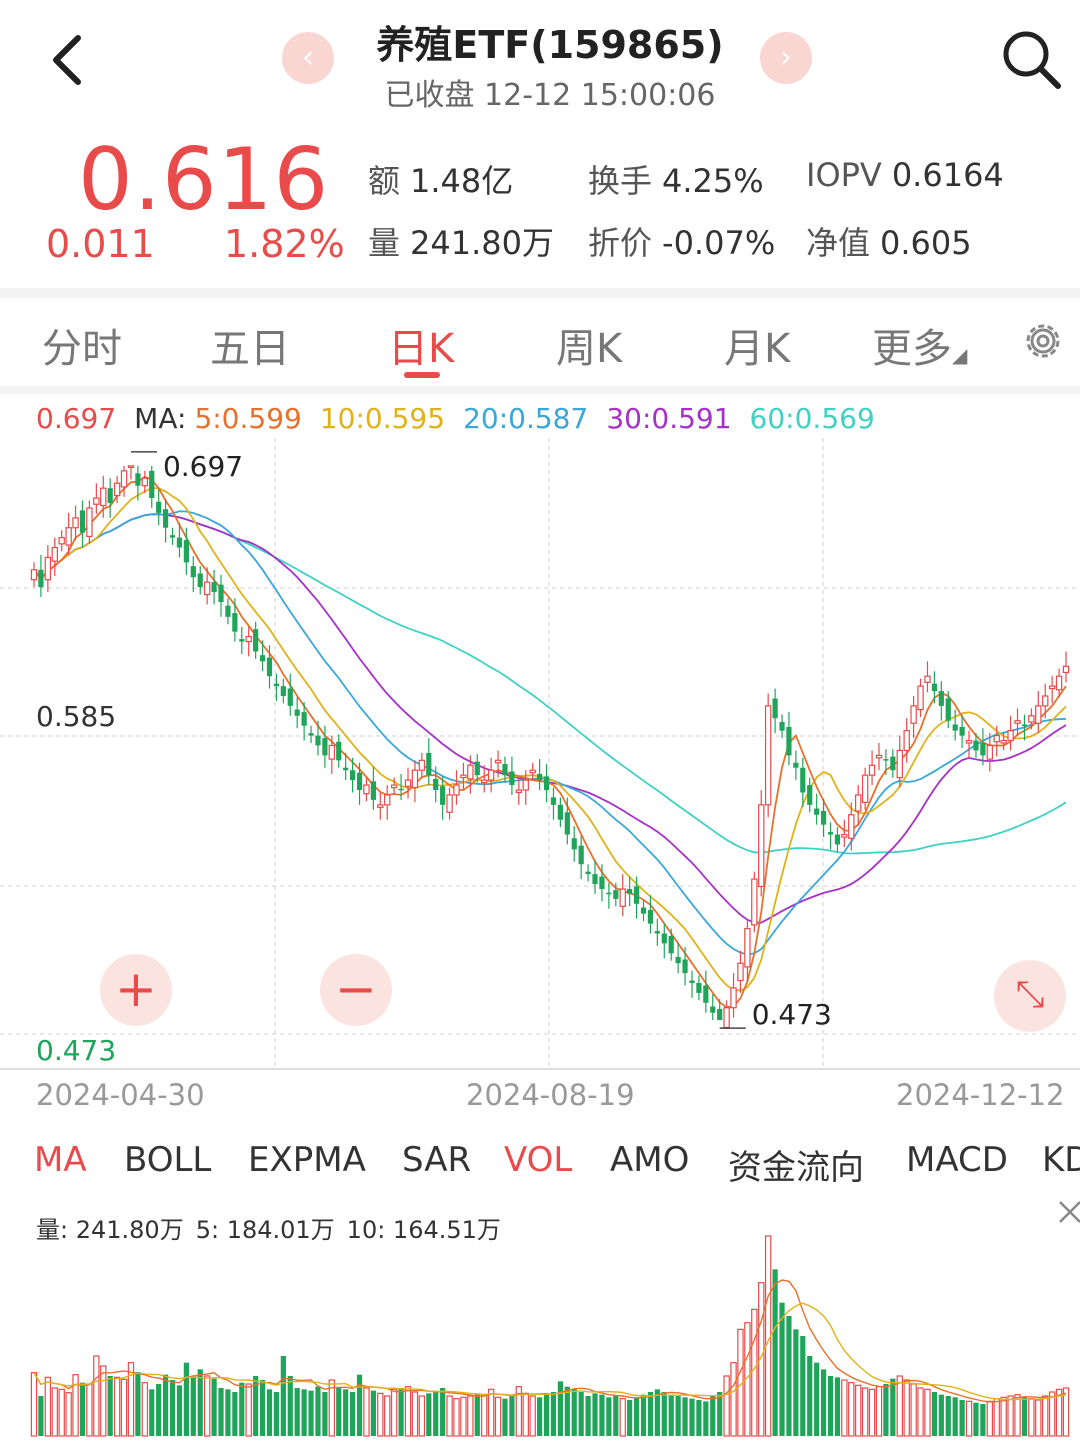  Describe the element at coordinates (540, 390) in the screenshot. I see `divider` at that location.